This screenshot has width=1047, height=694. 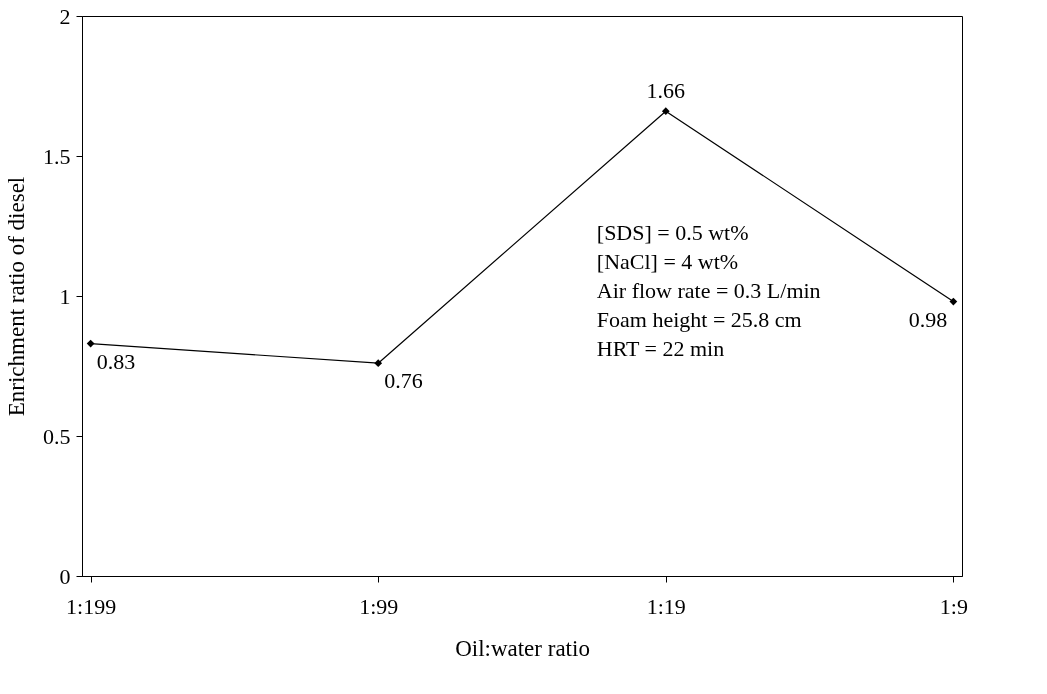 I want to click on x-tick-label: 1:19, so click(x=666, y=606).